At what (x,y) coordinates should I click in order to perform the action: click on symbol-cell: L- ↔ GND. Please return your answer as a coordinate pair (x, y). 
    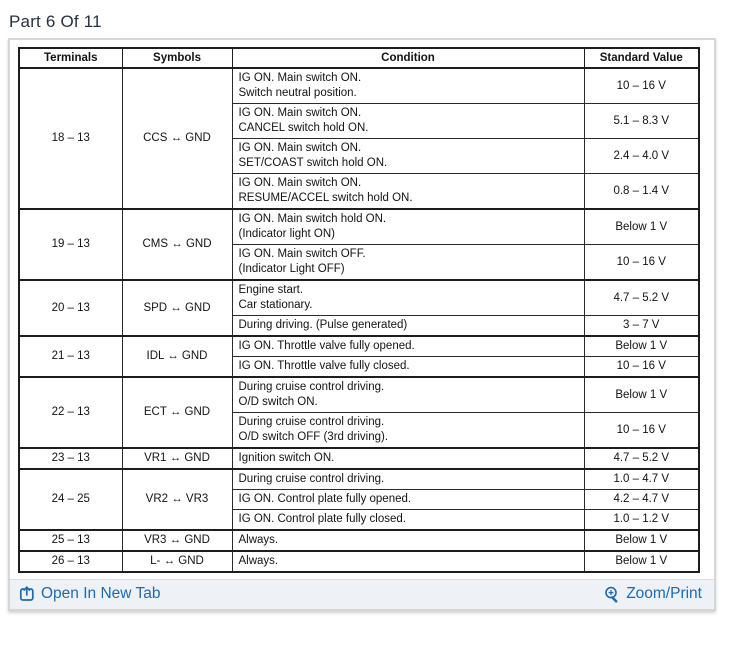
    Looking at the image, I should click on (177, 561).